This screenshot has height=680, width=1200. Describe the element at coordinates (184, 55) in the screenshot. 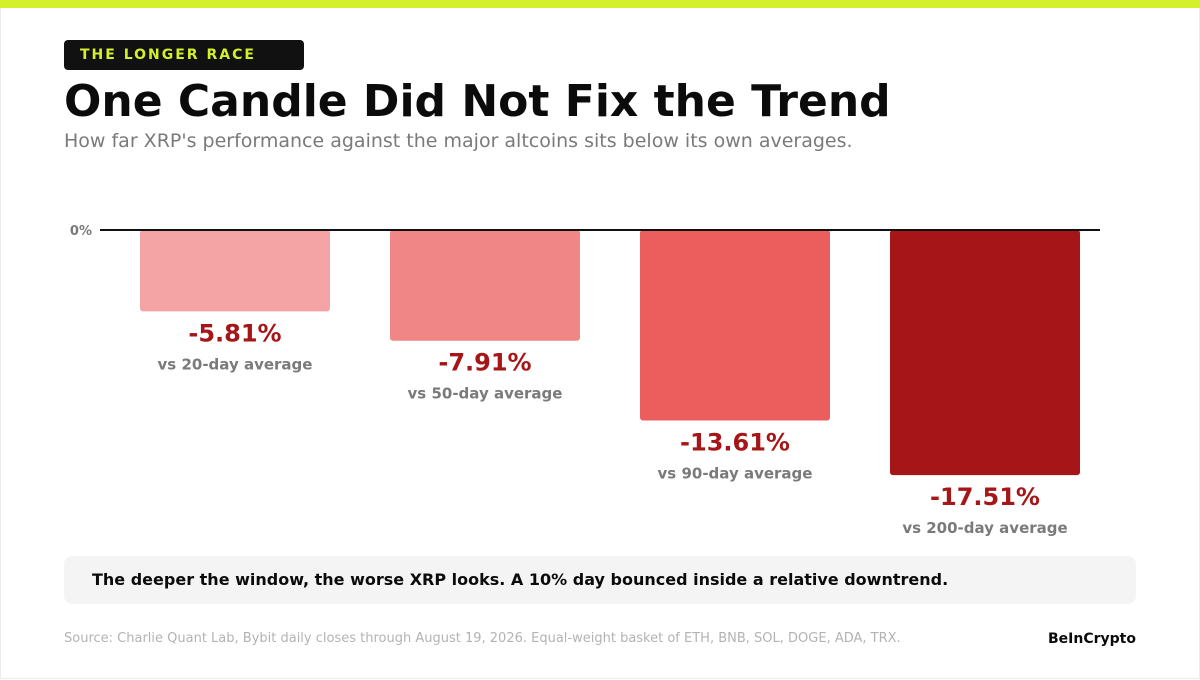

I see `kicker-badge: THE LONGER RACE` at that location.